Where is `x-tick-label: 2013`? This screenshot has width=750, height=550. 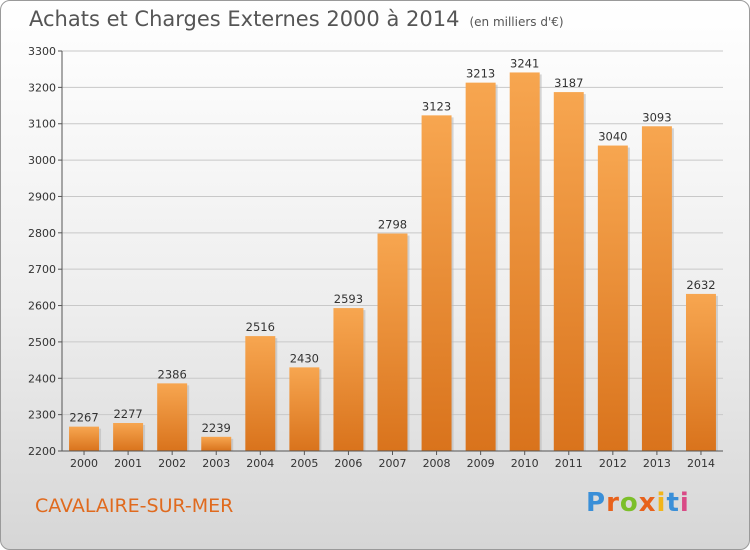 x-tick-label: 2013 is located at coordinates (657, 463).